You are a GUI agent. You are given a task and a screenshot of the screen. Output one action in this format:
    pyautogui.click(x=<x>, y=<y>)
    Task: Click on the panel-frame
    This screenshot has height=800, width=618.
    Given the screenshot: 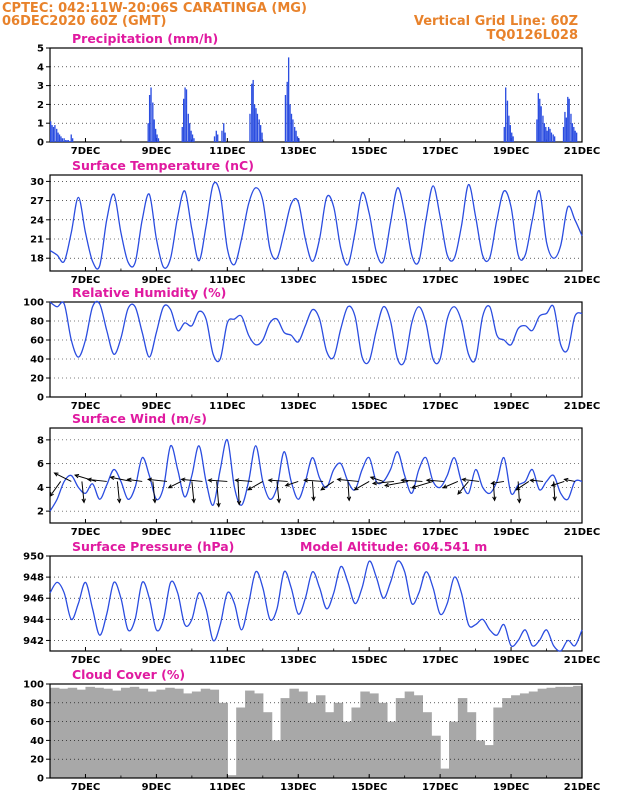 What is the action you would take?
    pyautogui.click(x=316, y=603)
    